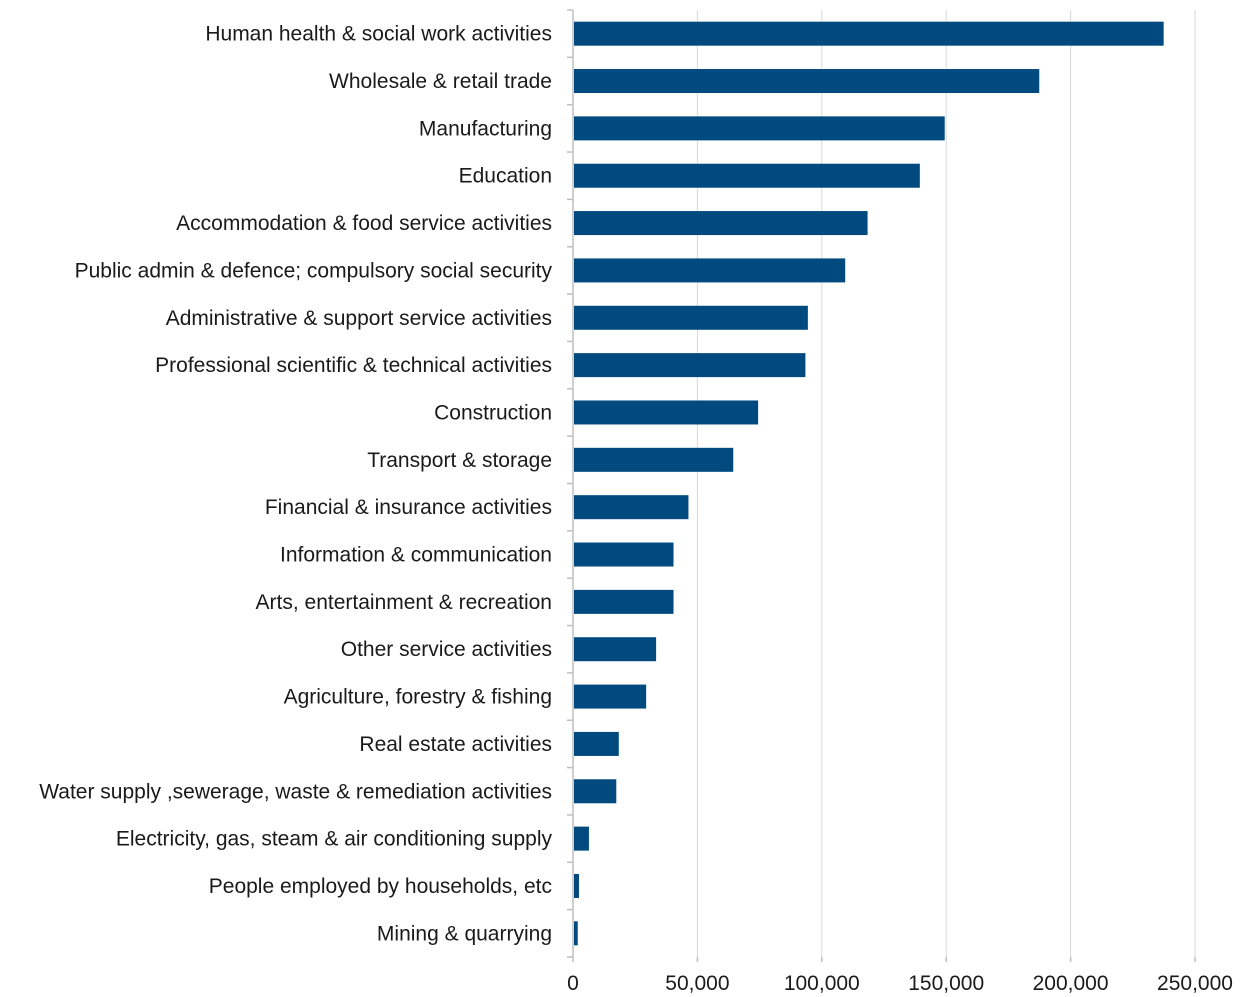 The image size is (1249, 997). Describe the element at coordinates (822, 983) in the screenshot. I see `x-tick-label: 100,000` at that location.